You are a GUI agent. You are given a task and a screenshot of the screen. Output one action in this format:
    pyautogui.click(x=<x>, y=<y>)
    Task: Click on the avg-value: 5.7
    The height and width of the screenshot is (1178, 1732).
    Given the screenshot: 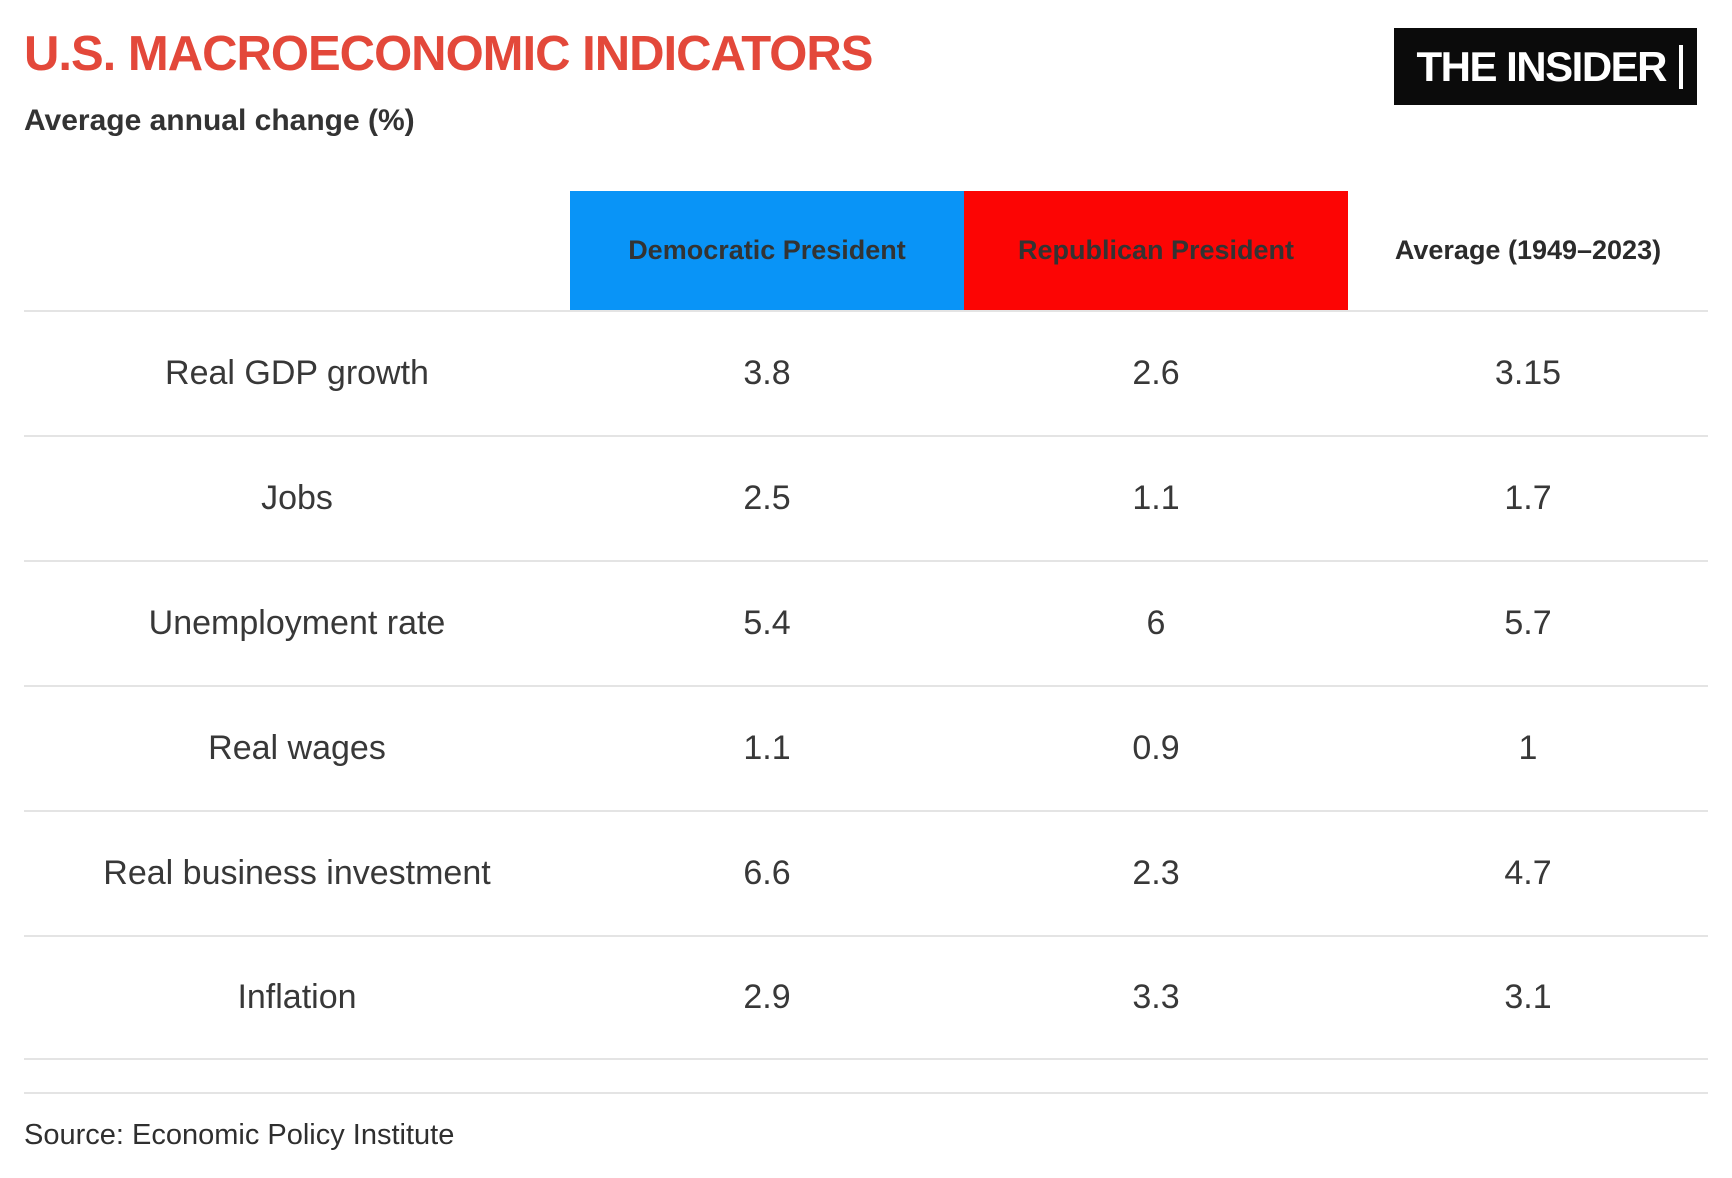 What is the action you would take?
    pyautogui.click(x=1528, y=622)
    